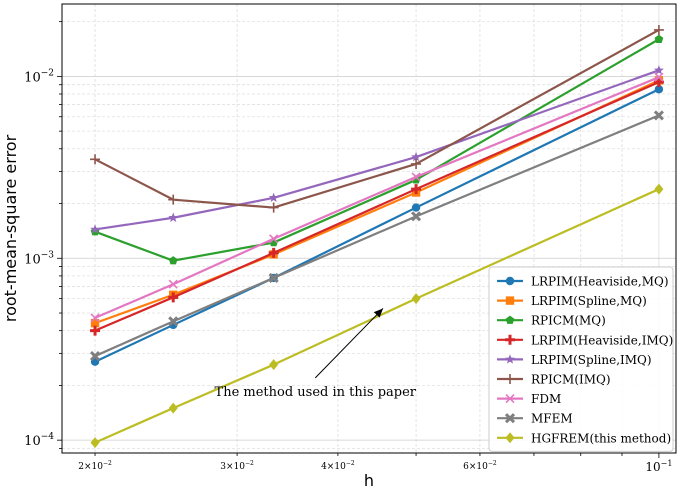 The width and height of the screenshot is (685, 491). I want to click on x-tick-label-base: 6×10, so click(475, 467).